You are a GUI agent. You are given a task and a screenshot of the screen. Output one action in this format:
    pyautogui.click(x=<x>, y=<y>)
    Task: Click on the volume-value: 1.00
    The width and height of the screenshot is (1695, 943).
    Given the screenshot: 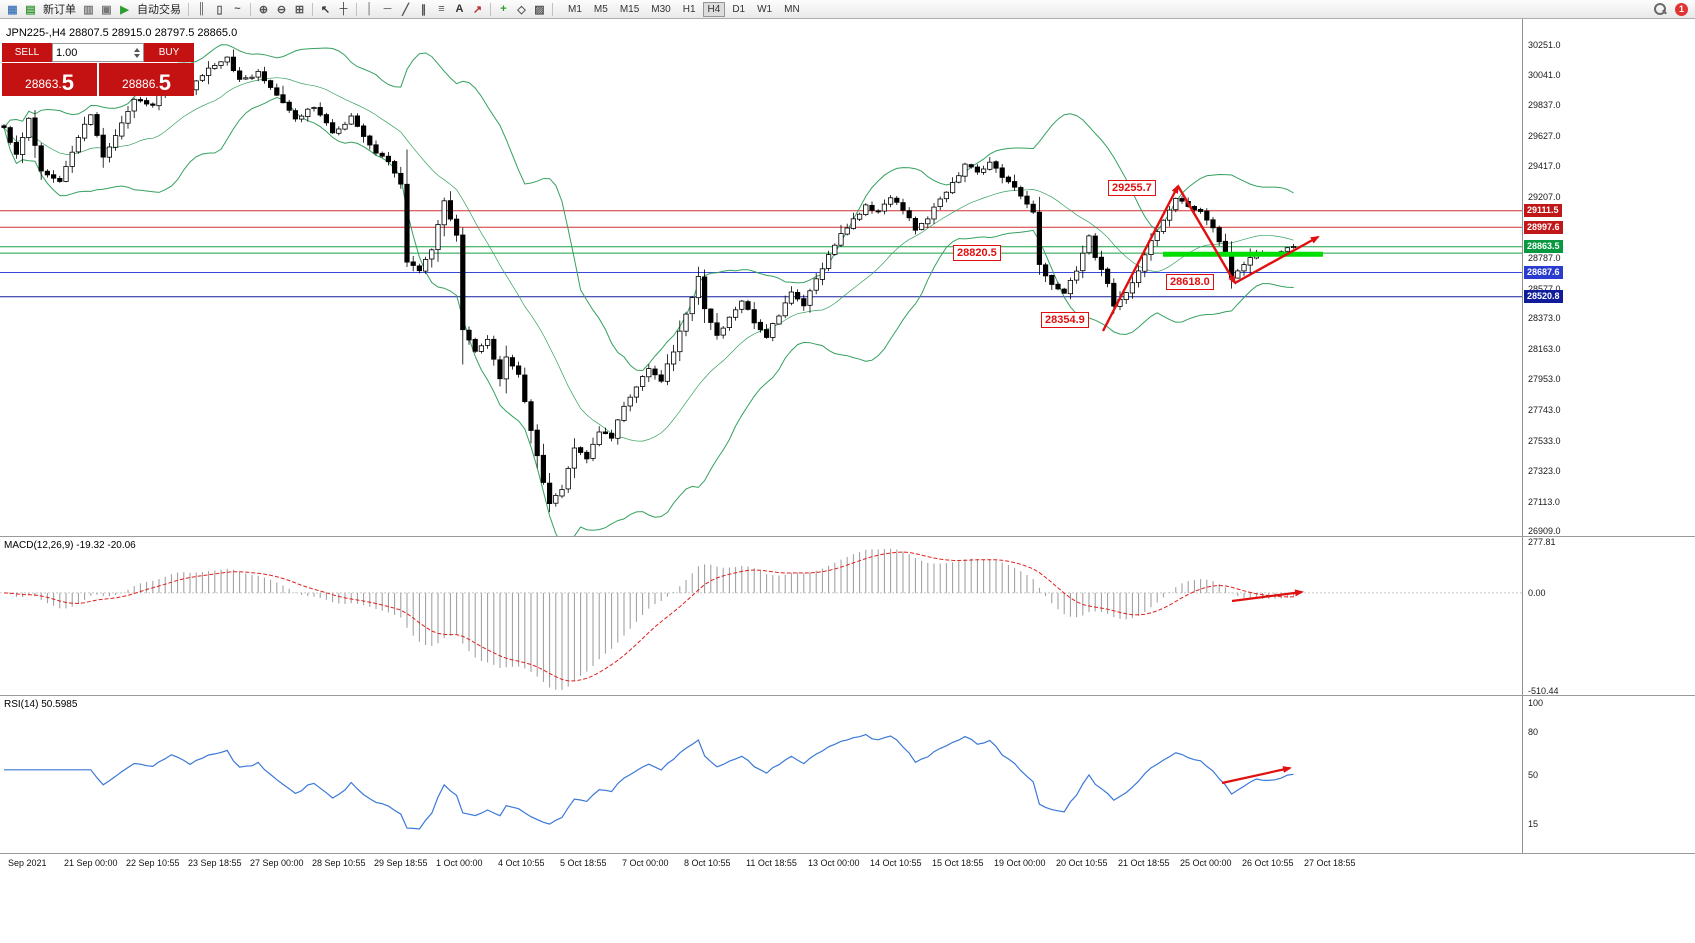 What is the action you would take?
    pyautogui.click(x=67, y=52)
    